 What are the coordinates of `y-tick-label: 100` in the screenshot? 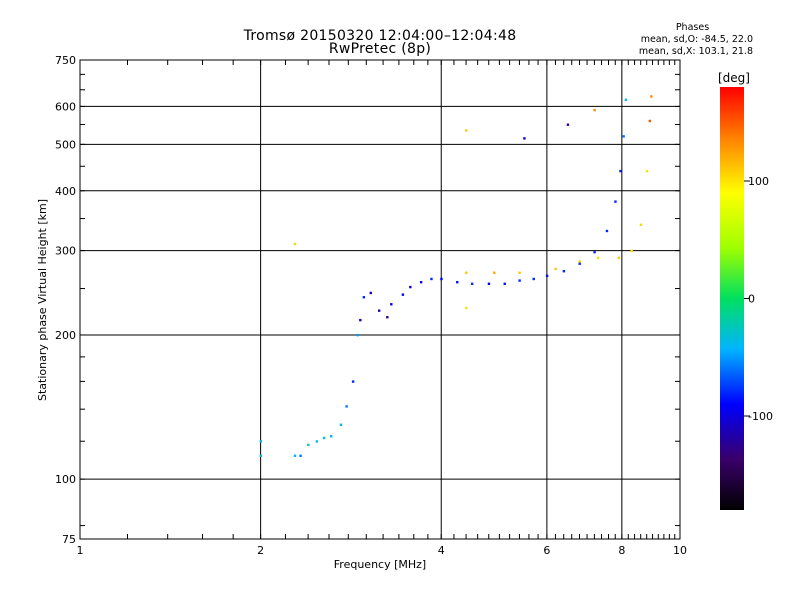 It's located at (65, 479).